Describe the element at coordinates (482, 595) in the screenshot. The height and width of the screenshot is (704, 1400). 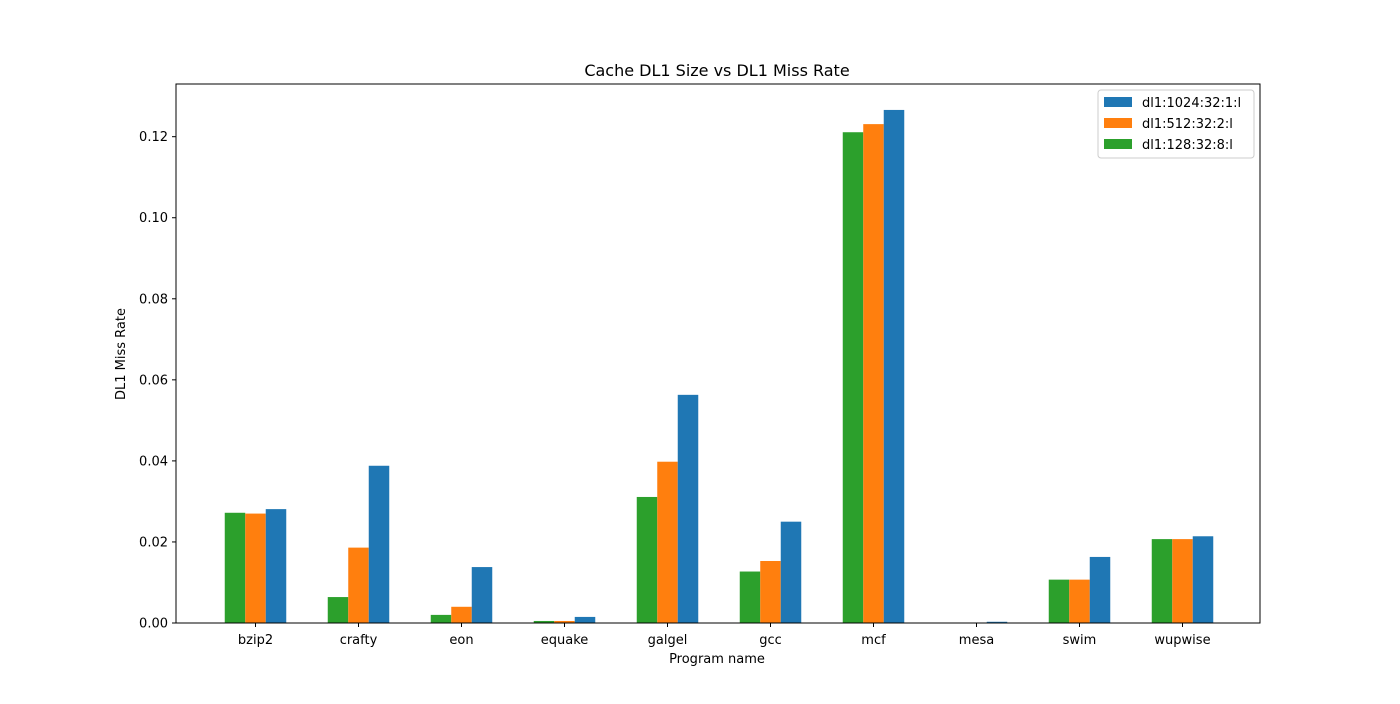
I see `bar-eon-dl1:1024:32:1:l` at that location.